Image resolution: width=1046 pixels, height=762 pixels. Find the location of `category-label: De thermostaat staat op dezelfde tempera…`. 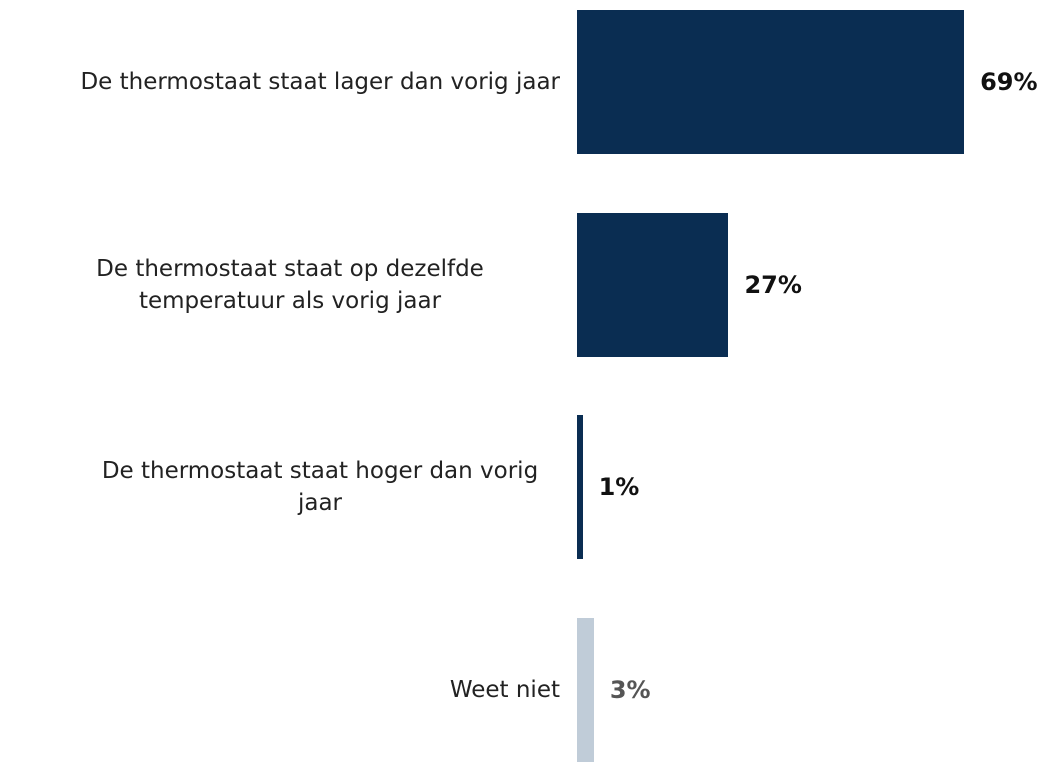

category-label: De thermostaat staat op dezelfde tempera… is located at coordinates (290, 284).